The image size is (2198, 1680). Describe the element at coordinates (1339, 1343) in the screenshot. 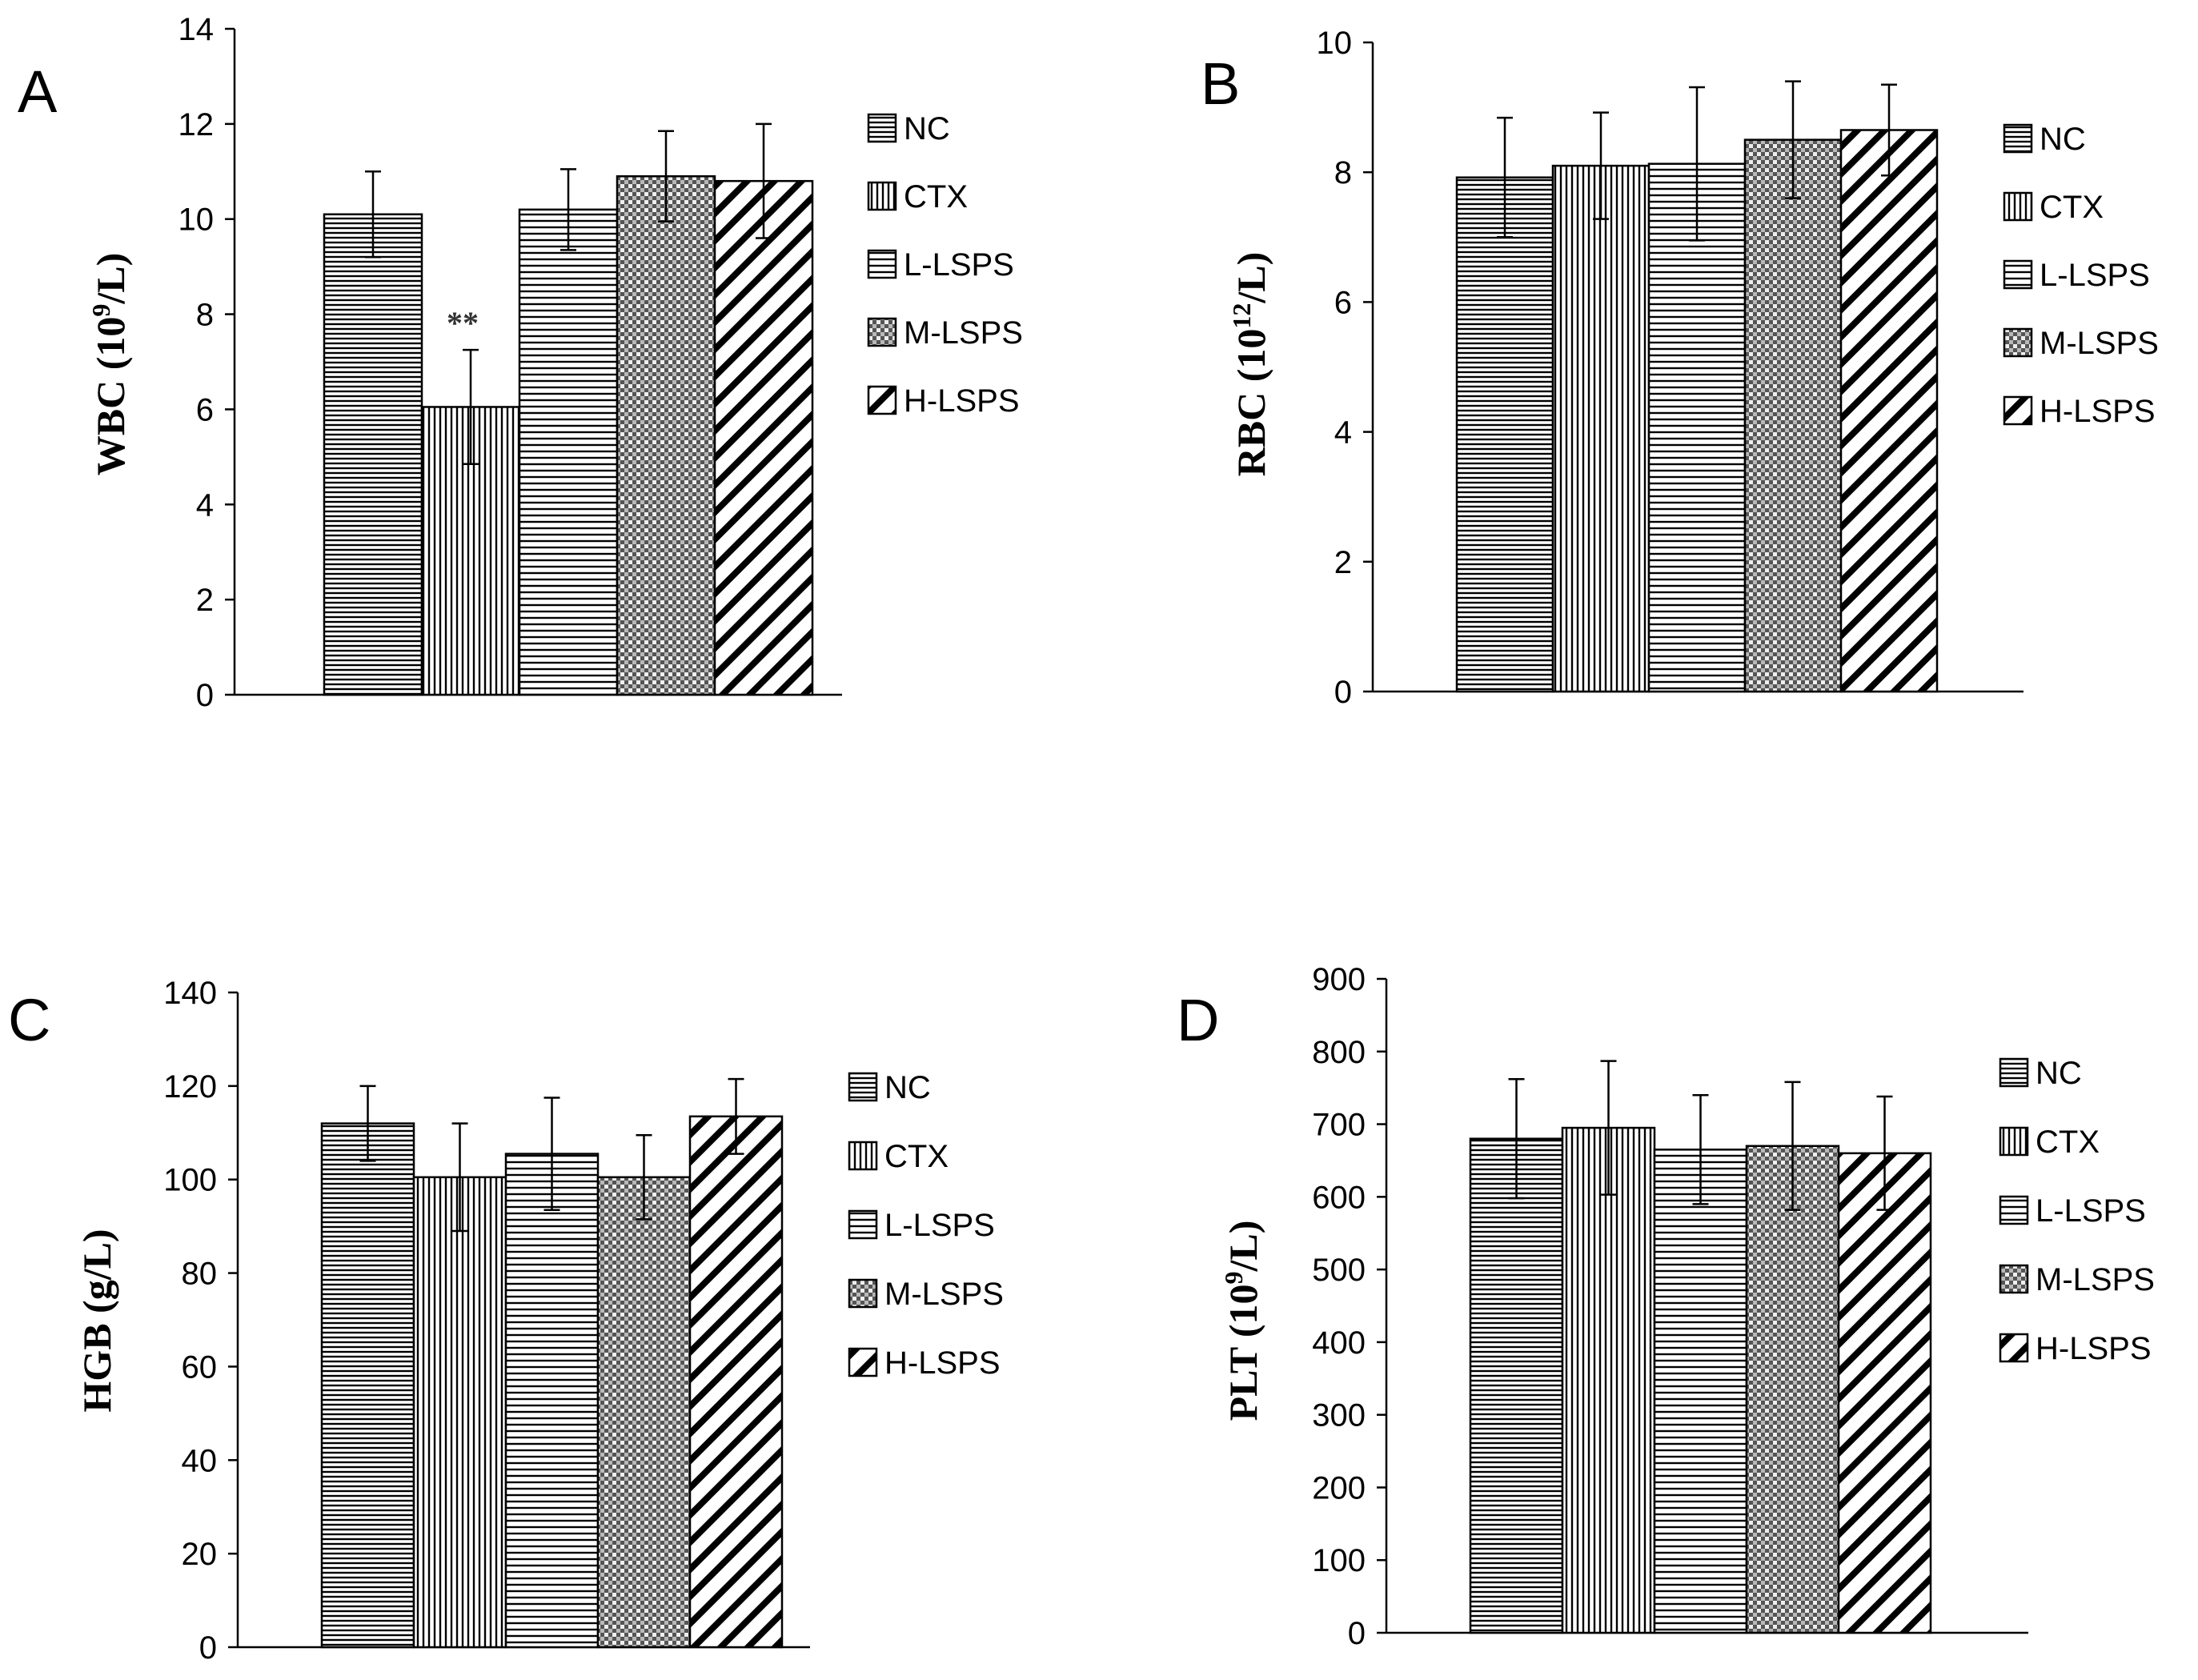

I see `y-tick-label: 400` at that location.